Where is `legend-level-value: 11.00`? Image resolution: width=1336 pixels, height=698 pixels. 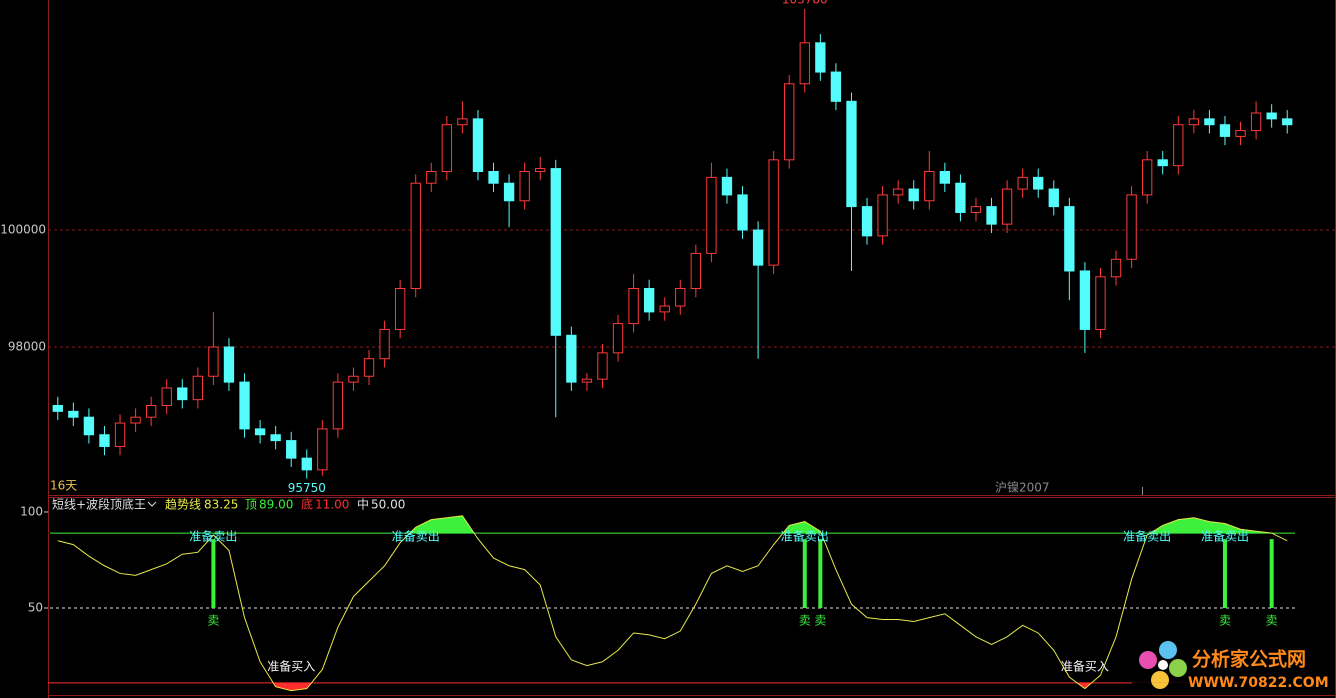 legend-level-value: 11.00 is located at coordinates (332, 505).